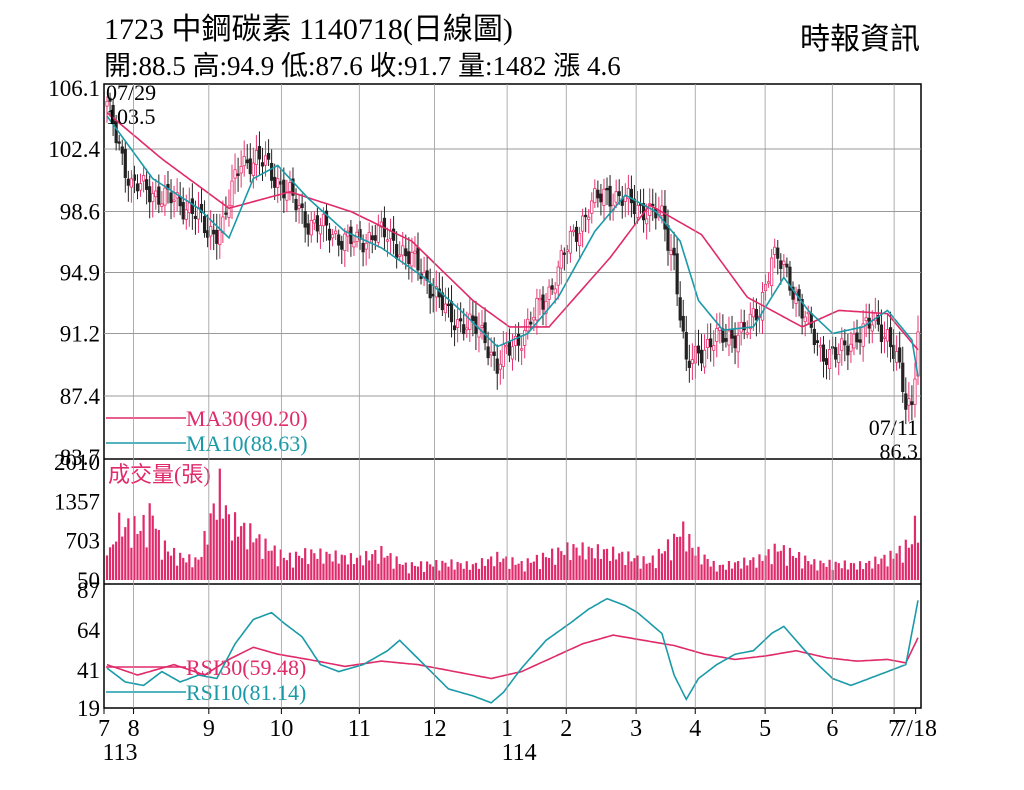  What do you see at coordinates (159, 474) in the screenshot?
I see `volume-title: 成交量(張)` at bounding box center [159, 474].